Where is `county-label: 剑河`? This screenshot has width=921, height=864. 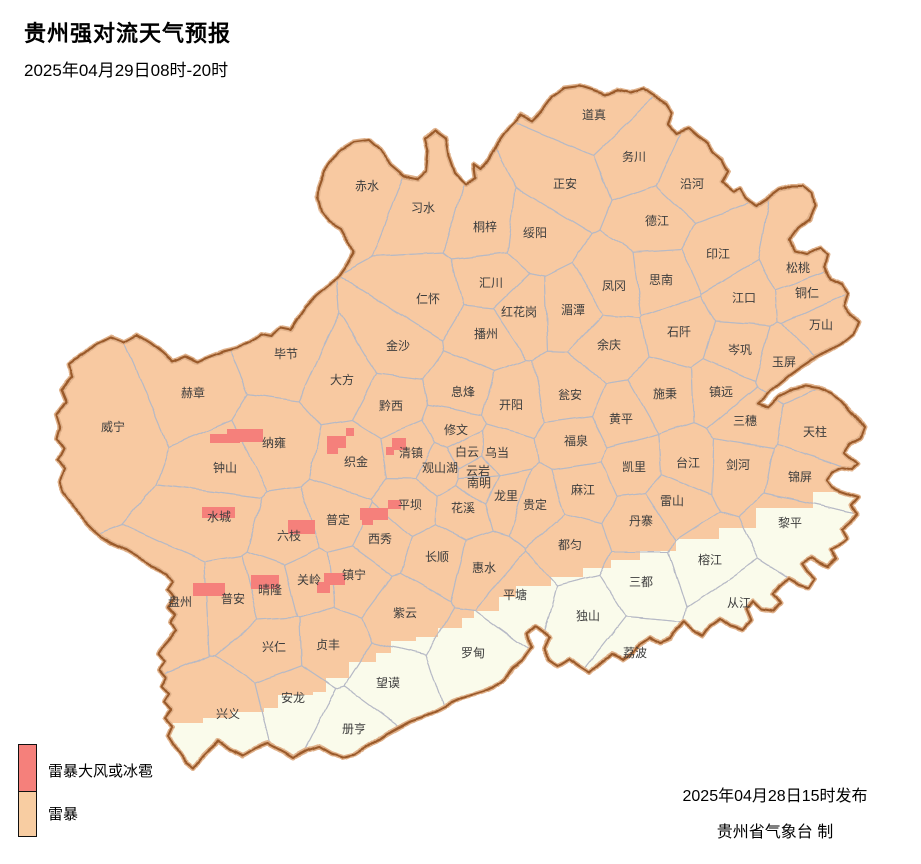 county-label: 剑河 is located at coordinates (738, 464).